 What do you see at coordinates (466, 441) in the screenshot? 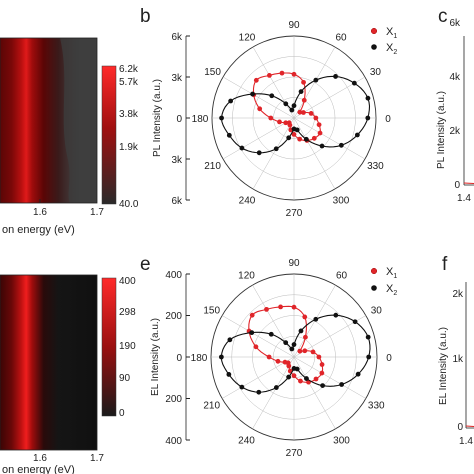
I see `xtick-f-1: 1.4` at bounding box center [466, 441].